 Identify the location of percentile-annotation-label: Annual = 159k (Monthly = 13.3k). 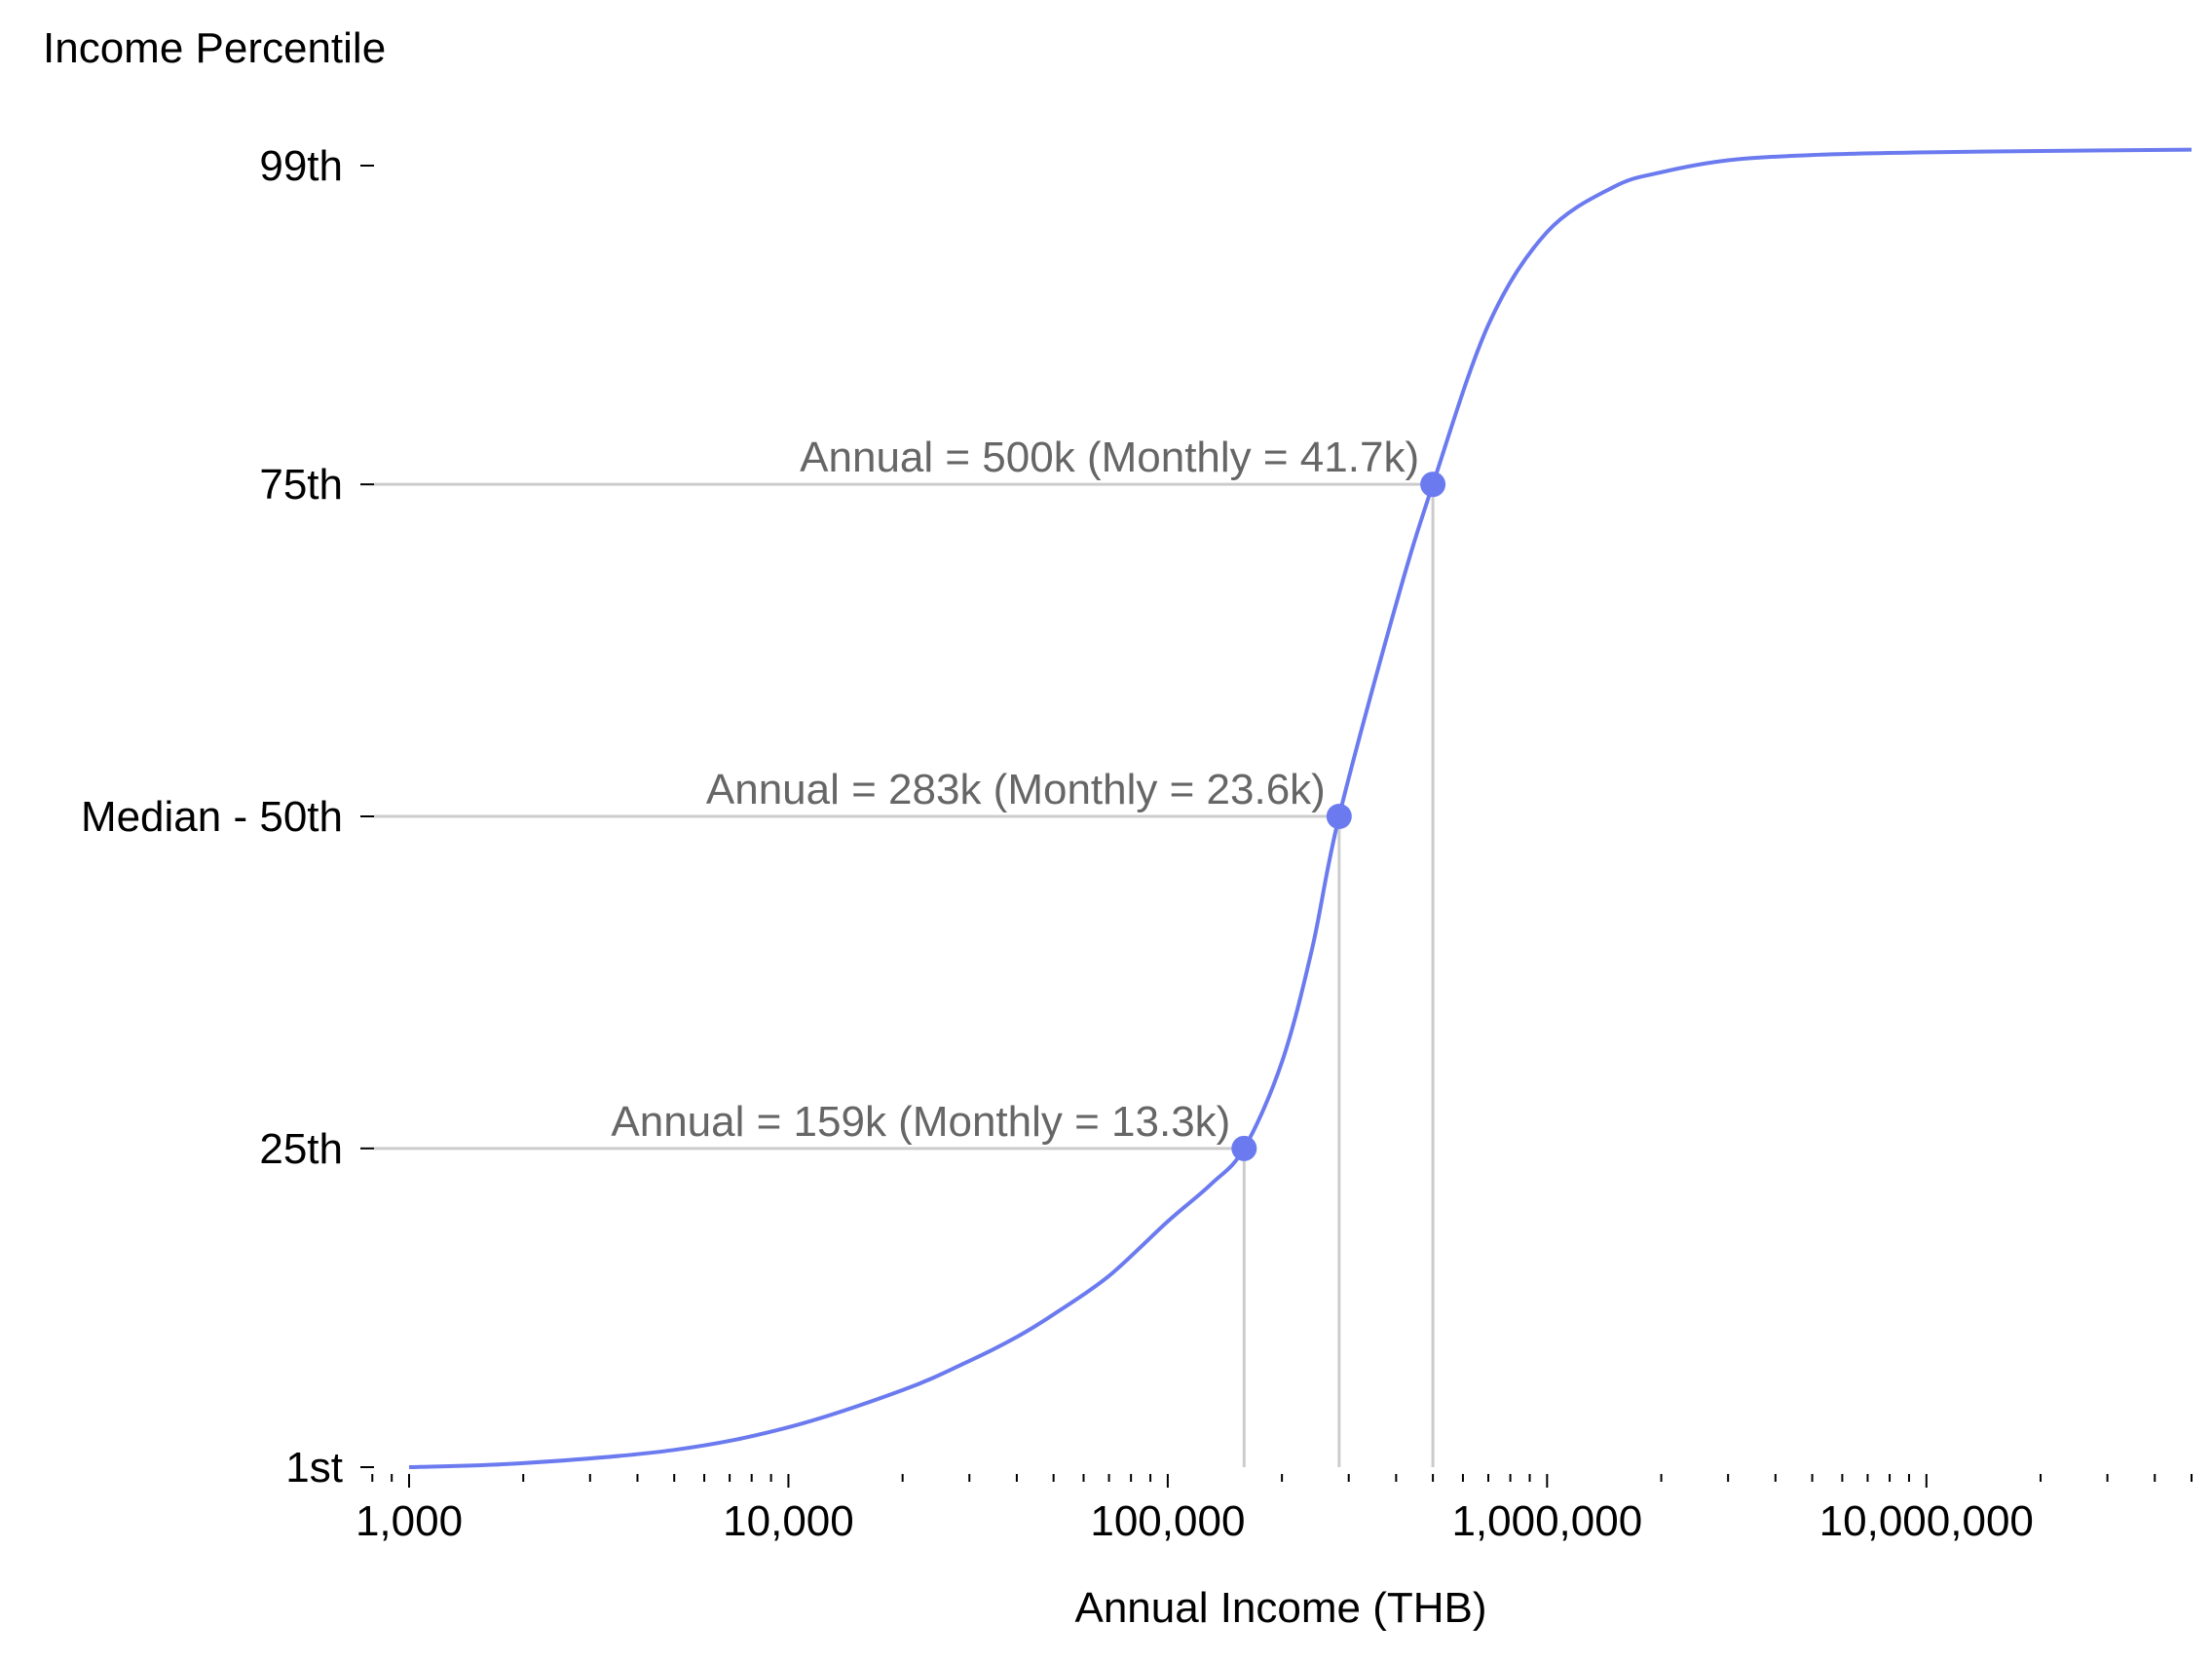
(921, 1122).